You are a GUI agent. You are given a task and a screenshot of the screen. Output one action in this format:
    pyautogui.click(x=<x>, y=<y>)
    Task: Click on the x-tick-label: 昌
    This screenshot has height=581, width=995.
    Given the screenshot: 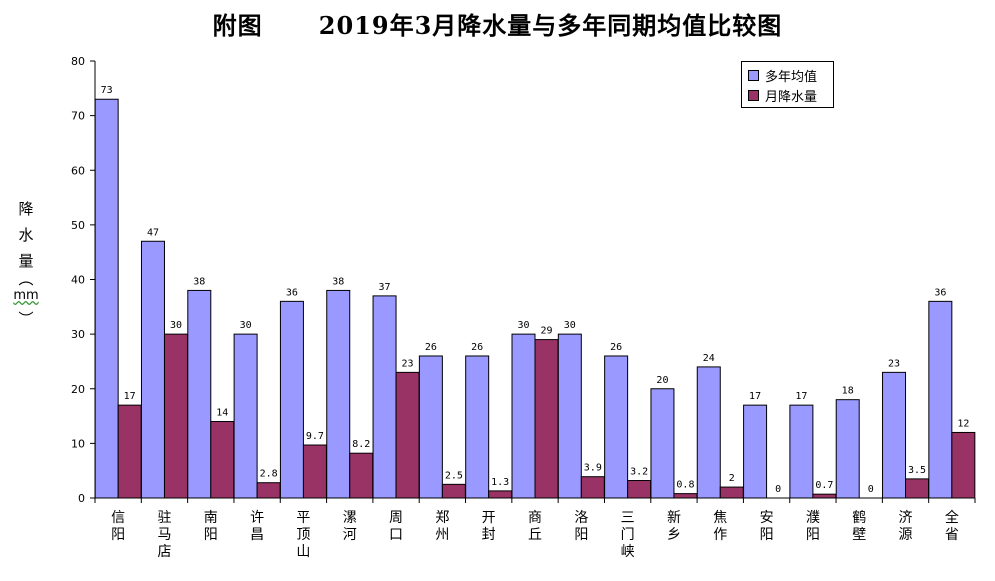 What is the action you would take?
    pyautogui.click(x=257, y=535)
    